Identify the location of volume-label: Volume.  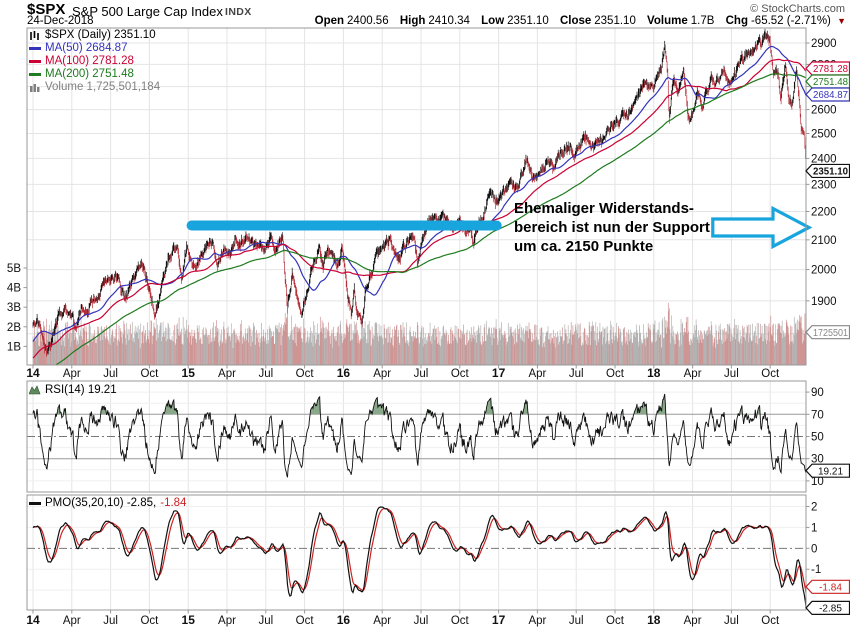
(667, 21).